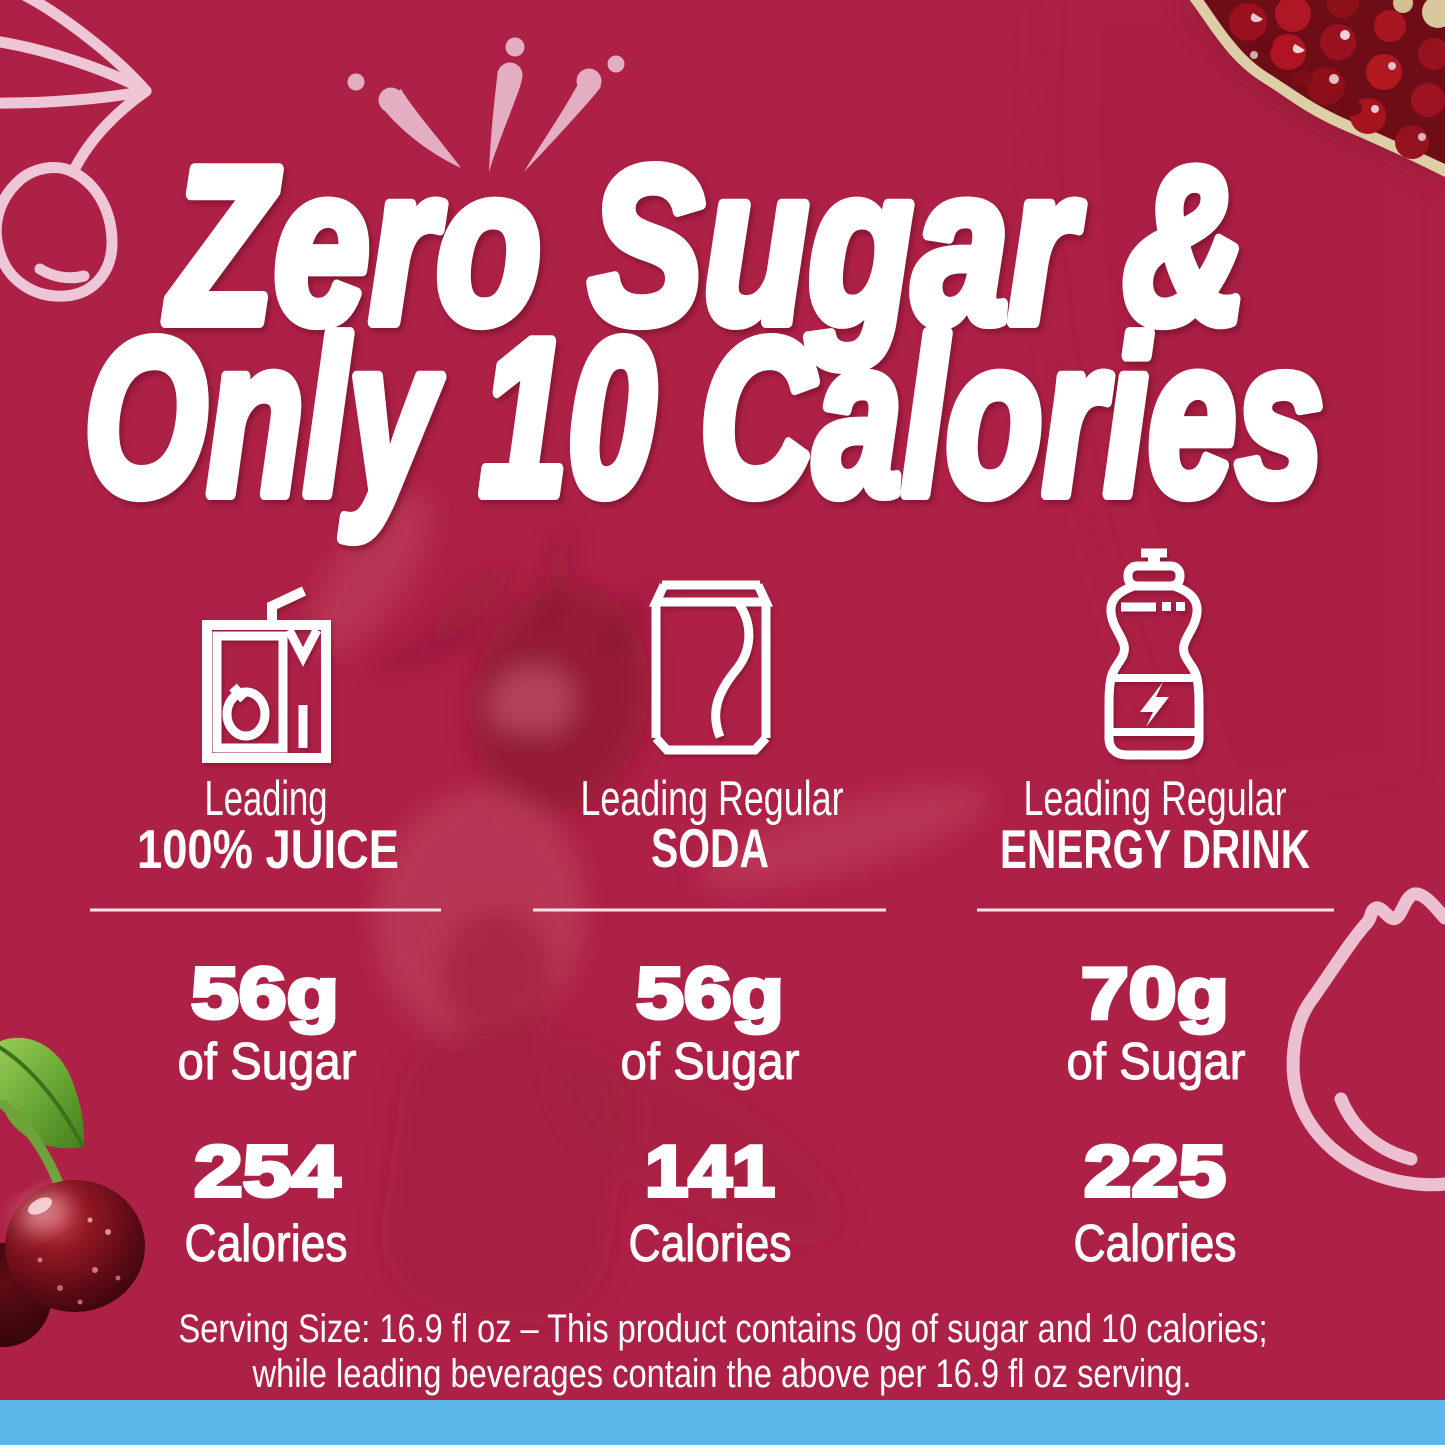 The height and width of the screenshot is (1450, 1445). Describe the element at coordinates (704, 418) in the screenshot. I see `svg-text: Only 10 Calories` at that location.